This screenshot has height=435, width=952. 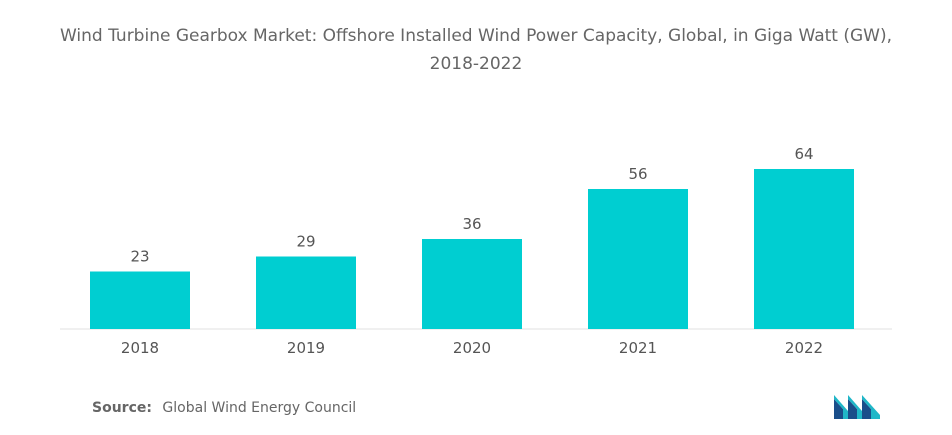 What do you see at coordinates (638, 259) in the screenshot?
I see `bar-2021` at bounding box center [638, 259].